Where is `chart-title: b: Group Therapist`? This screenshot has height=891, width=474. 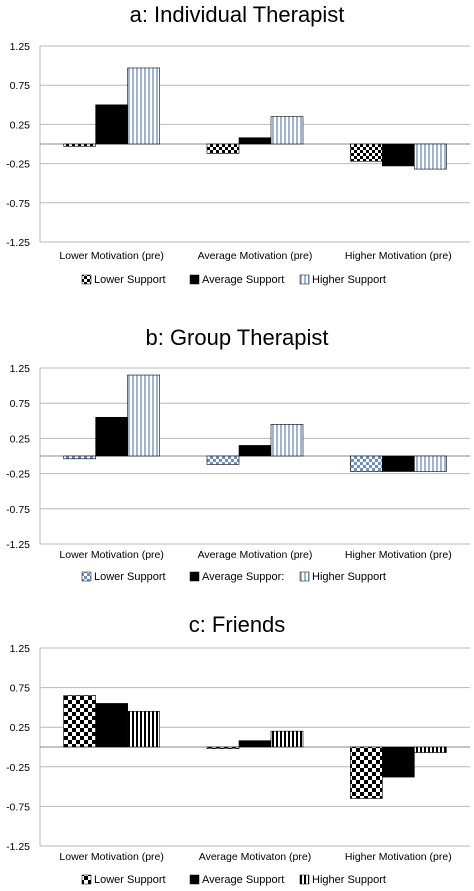
chart-title: b: Group Therapist is located at coordinates (236, 337).